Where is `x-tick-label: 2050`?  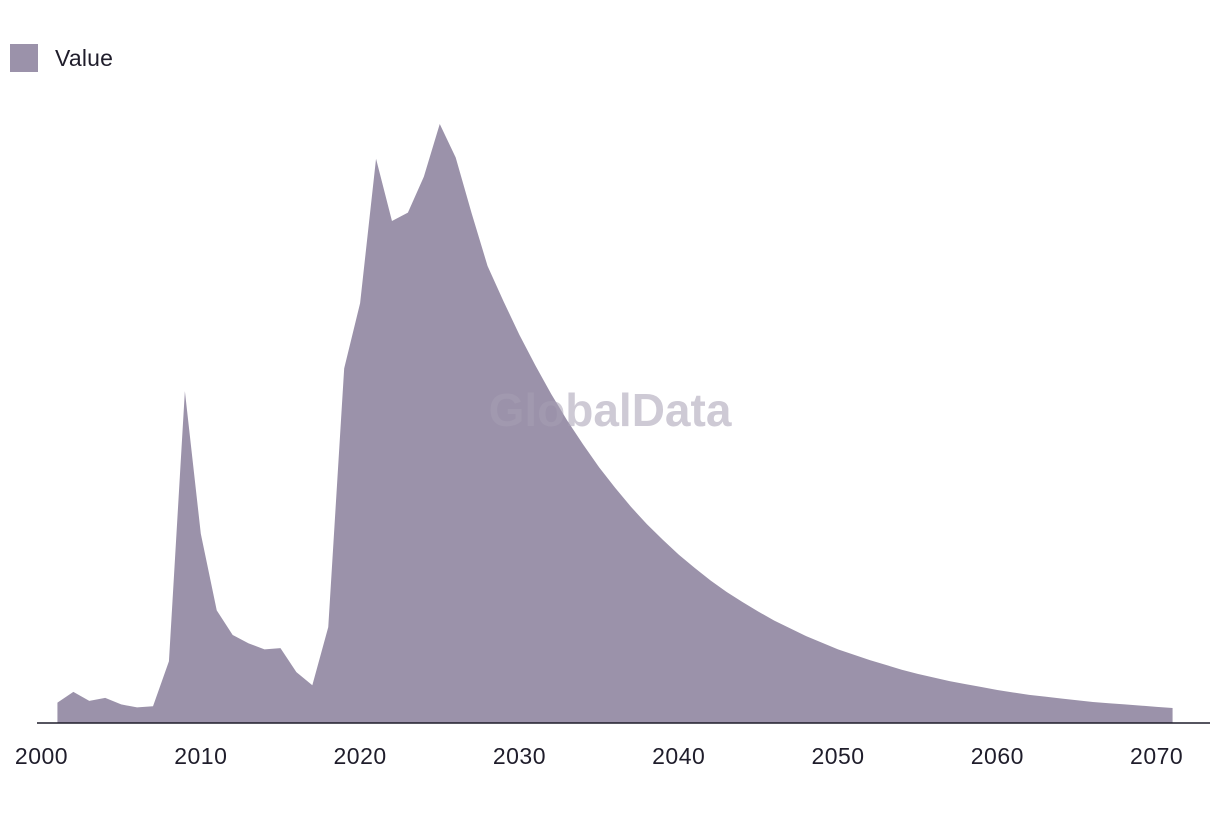
x-tick-label: 2050 is located at coordinates (837, 756).